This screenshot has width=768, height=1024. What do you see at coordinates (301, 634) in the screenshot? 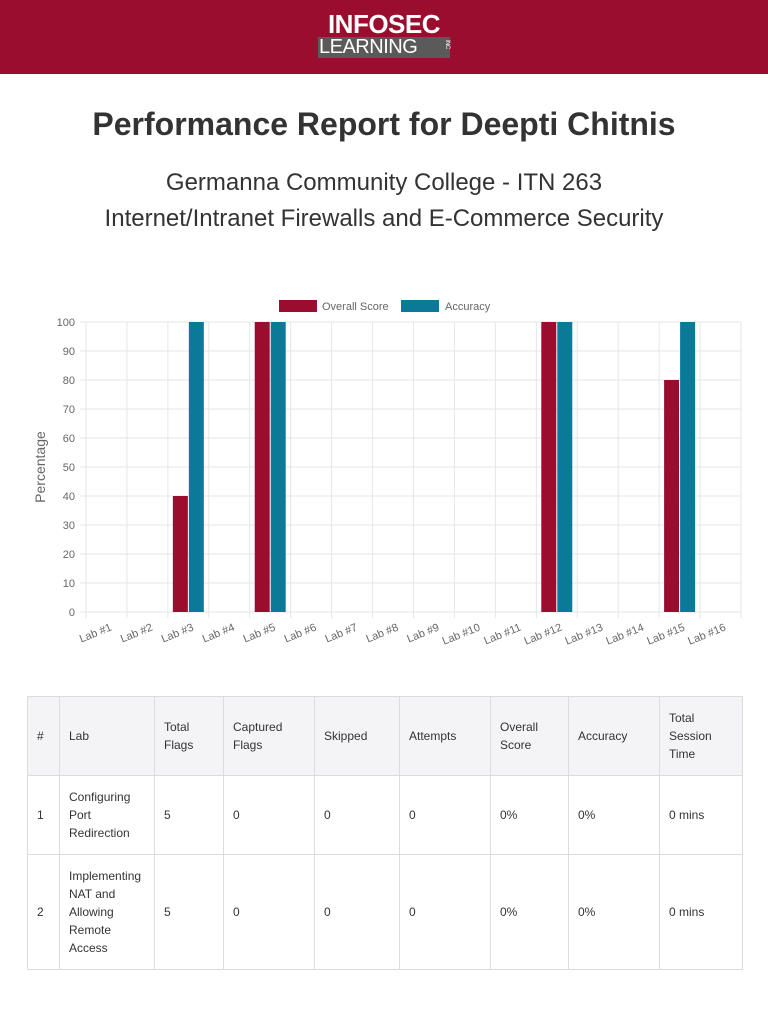
I see `x-tick-label: Lab #6` at bounding box center [301, 634].